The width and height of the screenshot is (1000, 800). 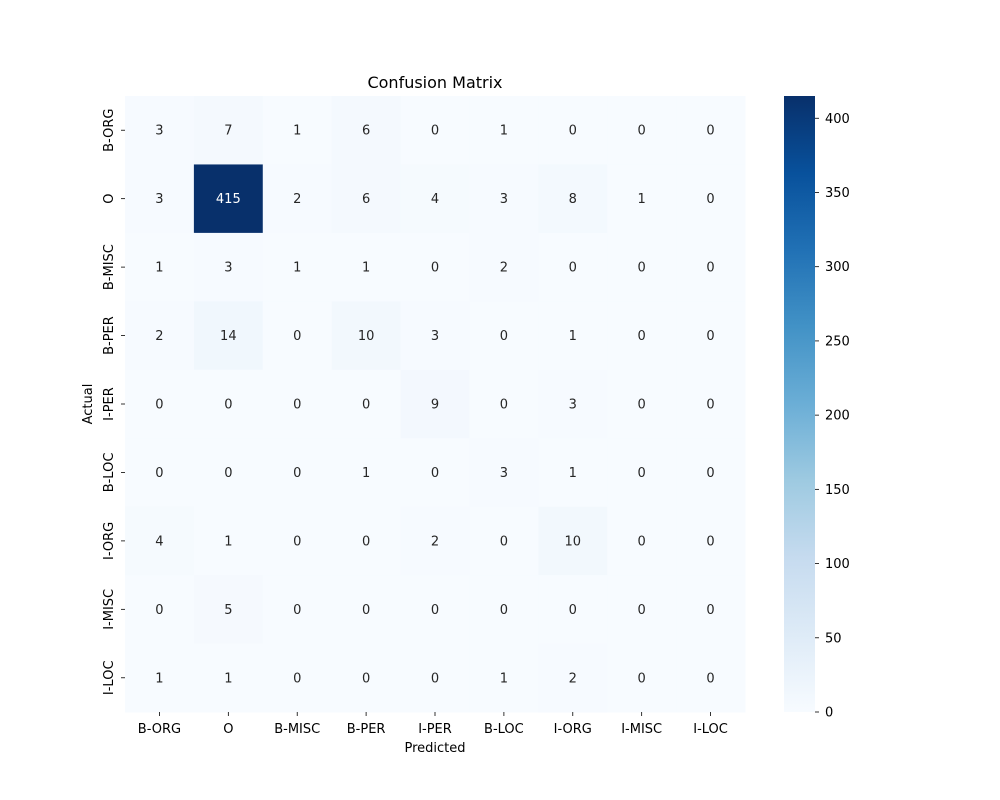 What do you see at coordinates (297, 729) in the screenshot?
I see `x-tick-label: B-MISC` at bounding box center [297, 729].